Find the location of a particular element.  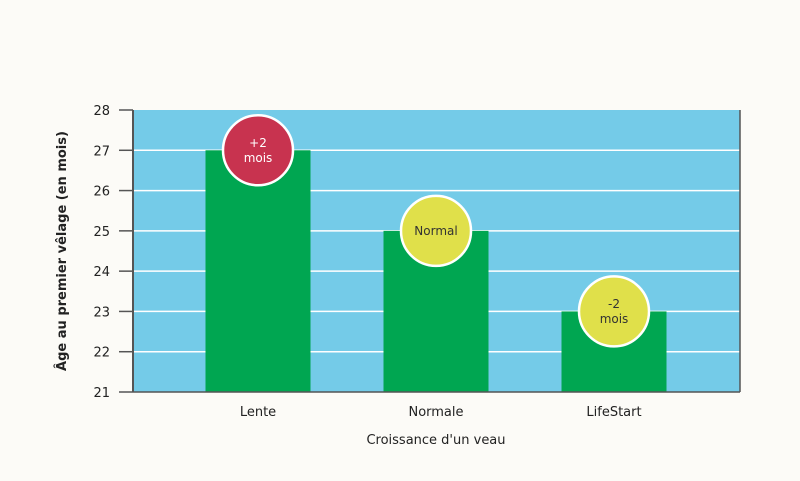

y-tick-label: 21 is located at coordinates (101, 393).